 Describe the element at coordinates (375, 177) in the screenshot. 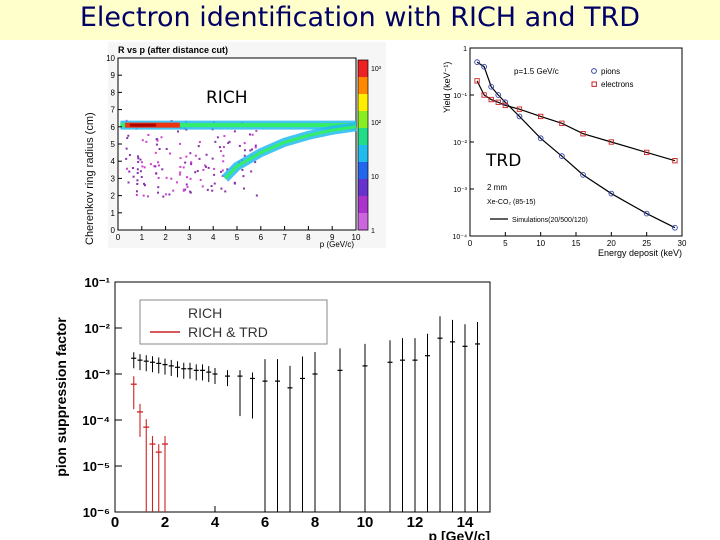

I see `rich-colorbar-tick-label: 10` at that location.